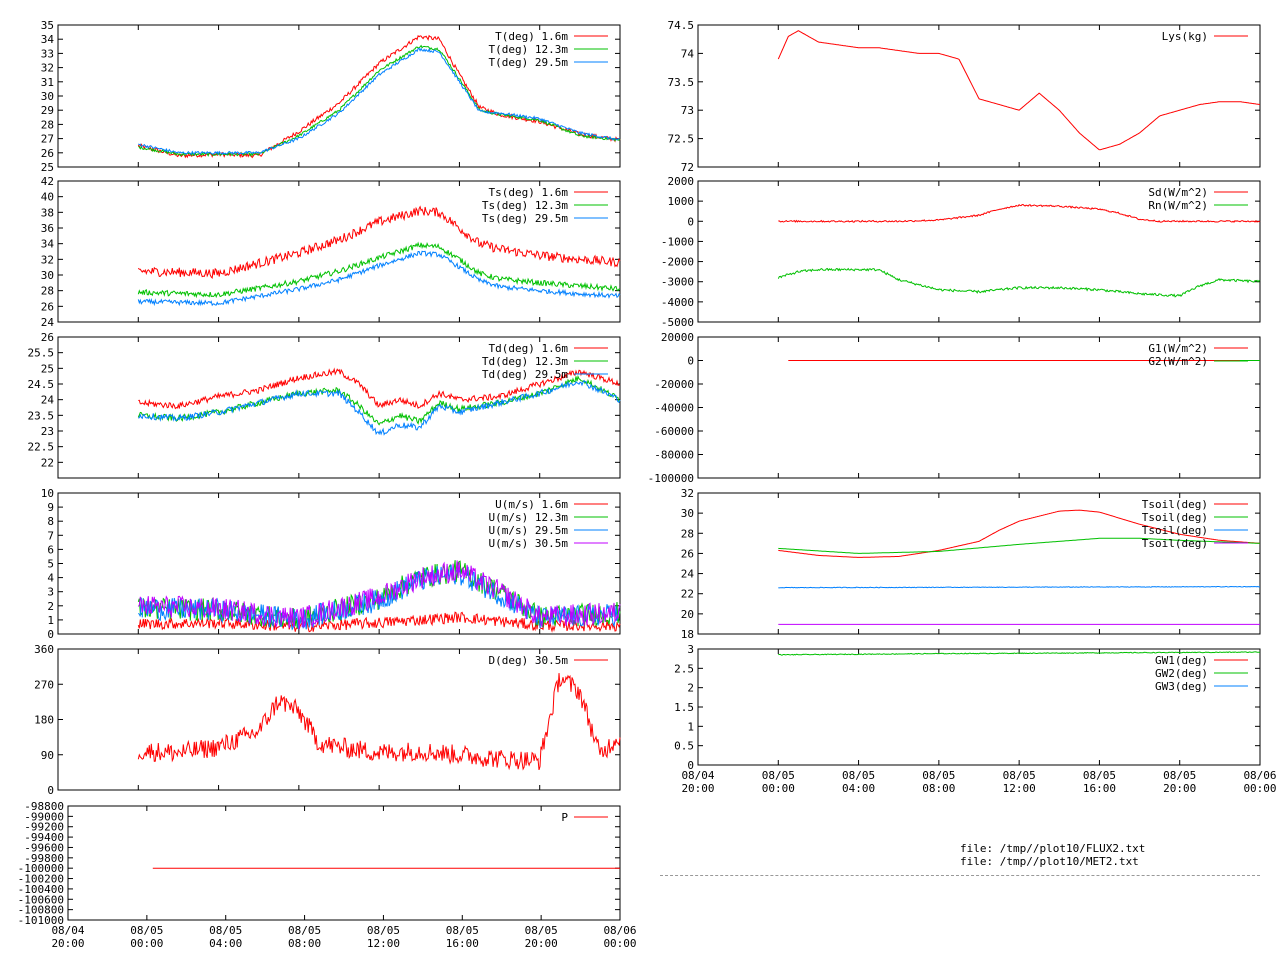 This screenshot has height=960, width=1280. What do you see at coordinates (47, 337) in the screenshot?
I see `y-tick-label: 26` at bounding box center [47, 337].